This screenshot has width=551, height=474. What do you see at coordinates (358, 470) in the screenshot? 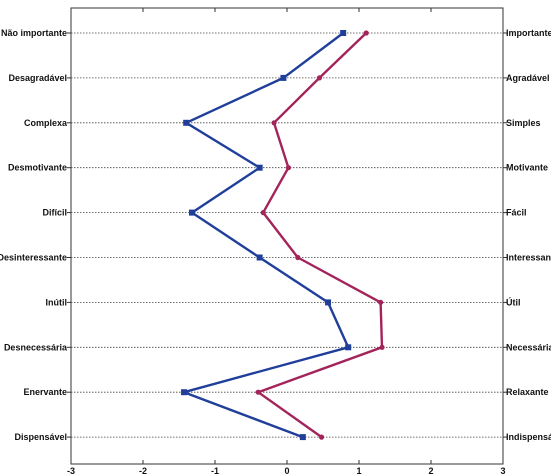
I see `x-tick-label: 1` at bounding box center [358, 470].